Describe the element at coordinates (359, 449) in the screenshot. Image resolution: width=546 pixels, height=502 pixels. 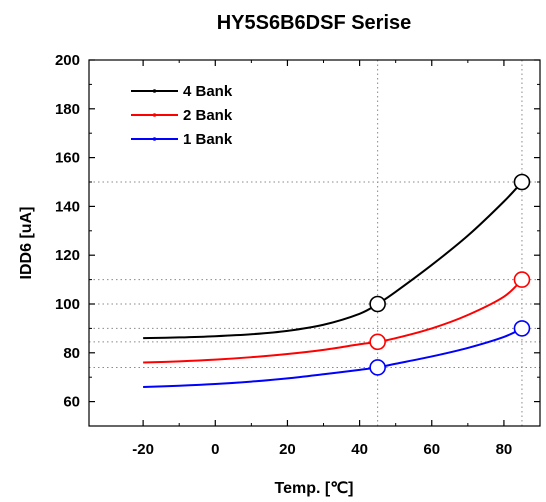
I see `x-tick-label-3: 40` at that location.